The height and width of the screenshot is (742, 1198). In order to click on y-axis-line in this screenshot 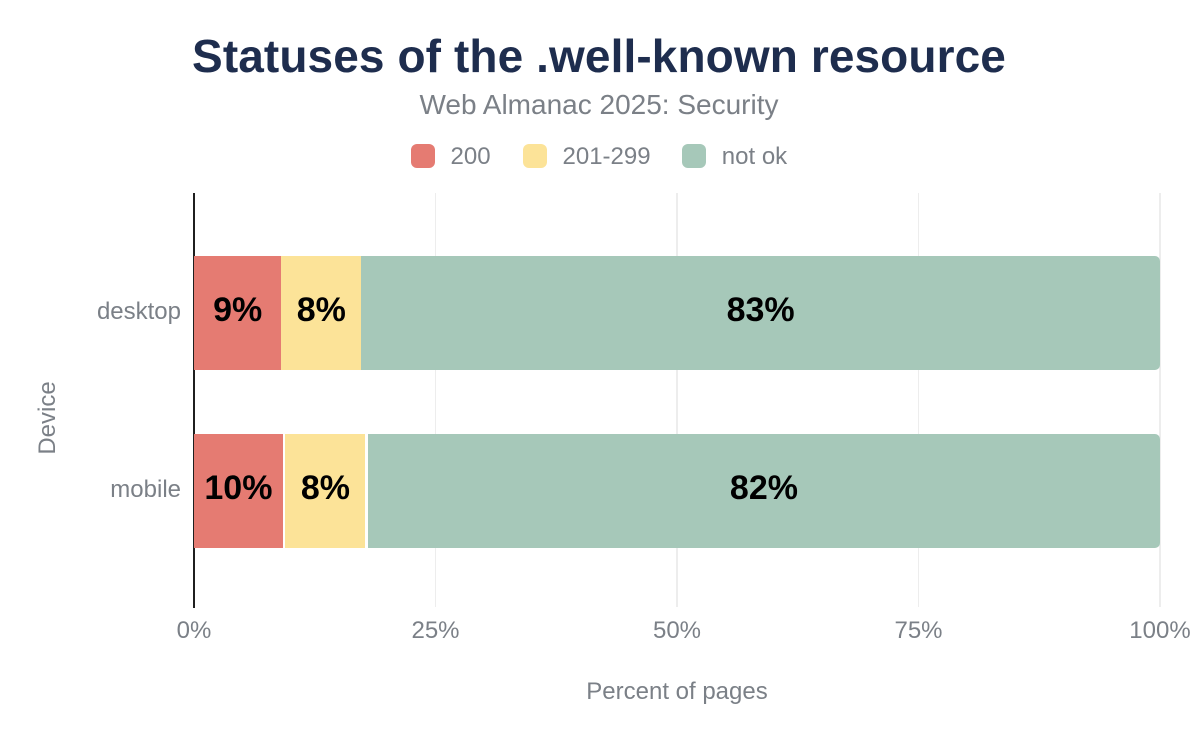, I will do `click(193, 400)`.